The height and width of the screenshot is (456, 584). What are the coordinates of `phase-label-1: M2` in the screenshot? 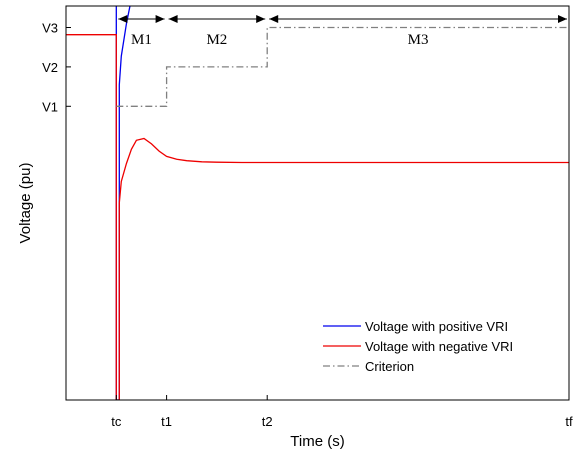 It's located at (216, 40).